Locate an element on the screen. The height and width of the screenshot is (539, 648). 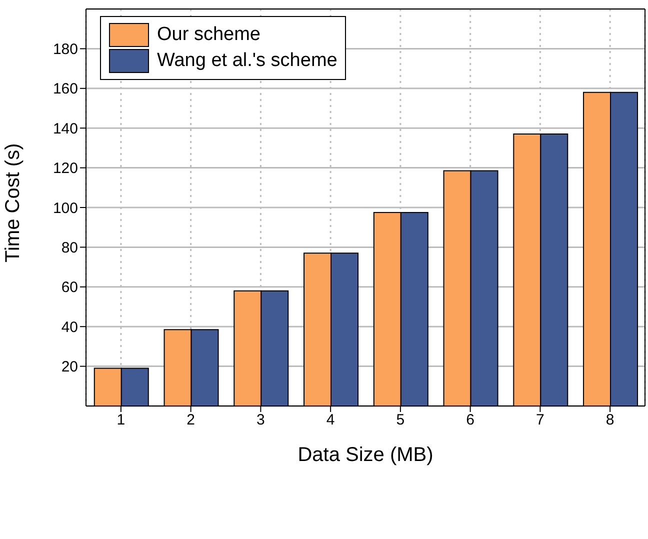
x-tick-label: 6 is located at coordinates (470, 420).